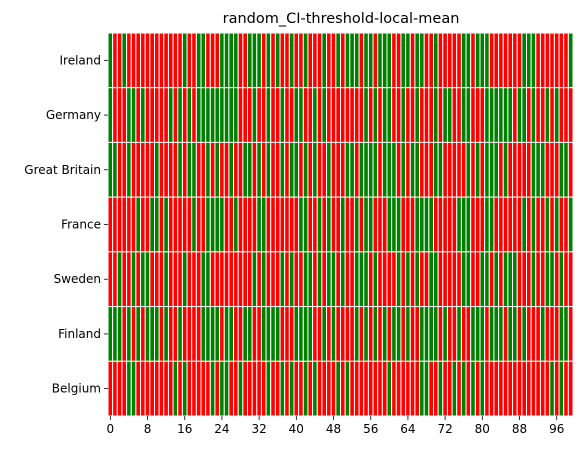 This screenshot has width=583, height=451. I want to click on column-label: 88, so click(519, 429).